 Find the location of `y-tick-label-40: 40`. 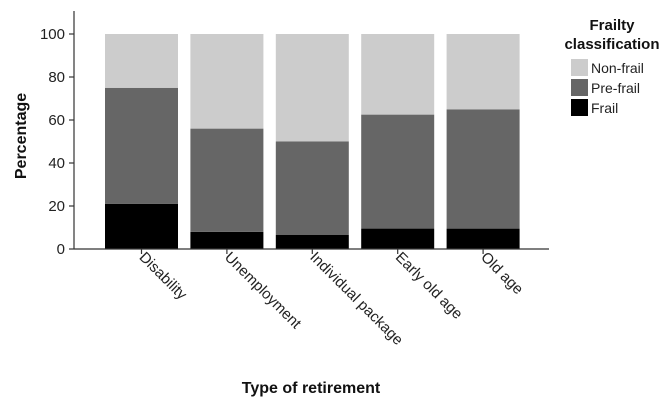

y-tick-label-40: 40 is located at coordinates (56, 163).